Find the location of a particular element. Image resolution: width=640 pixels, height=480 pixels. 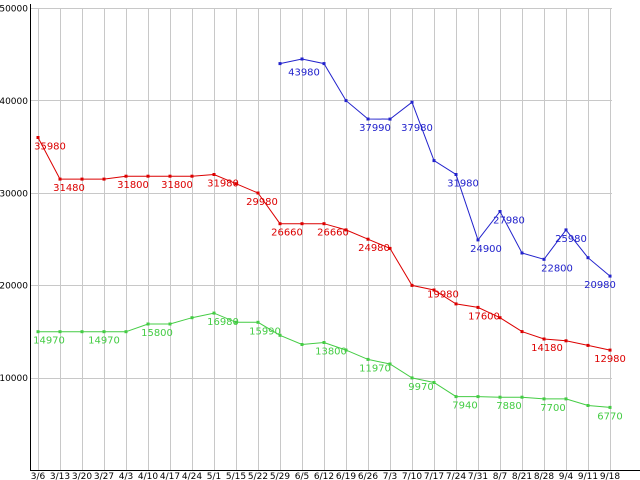

point-label-red: 24980 is located at coordinates (374, 248).